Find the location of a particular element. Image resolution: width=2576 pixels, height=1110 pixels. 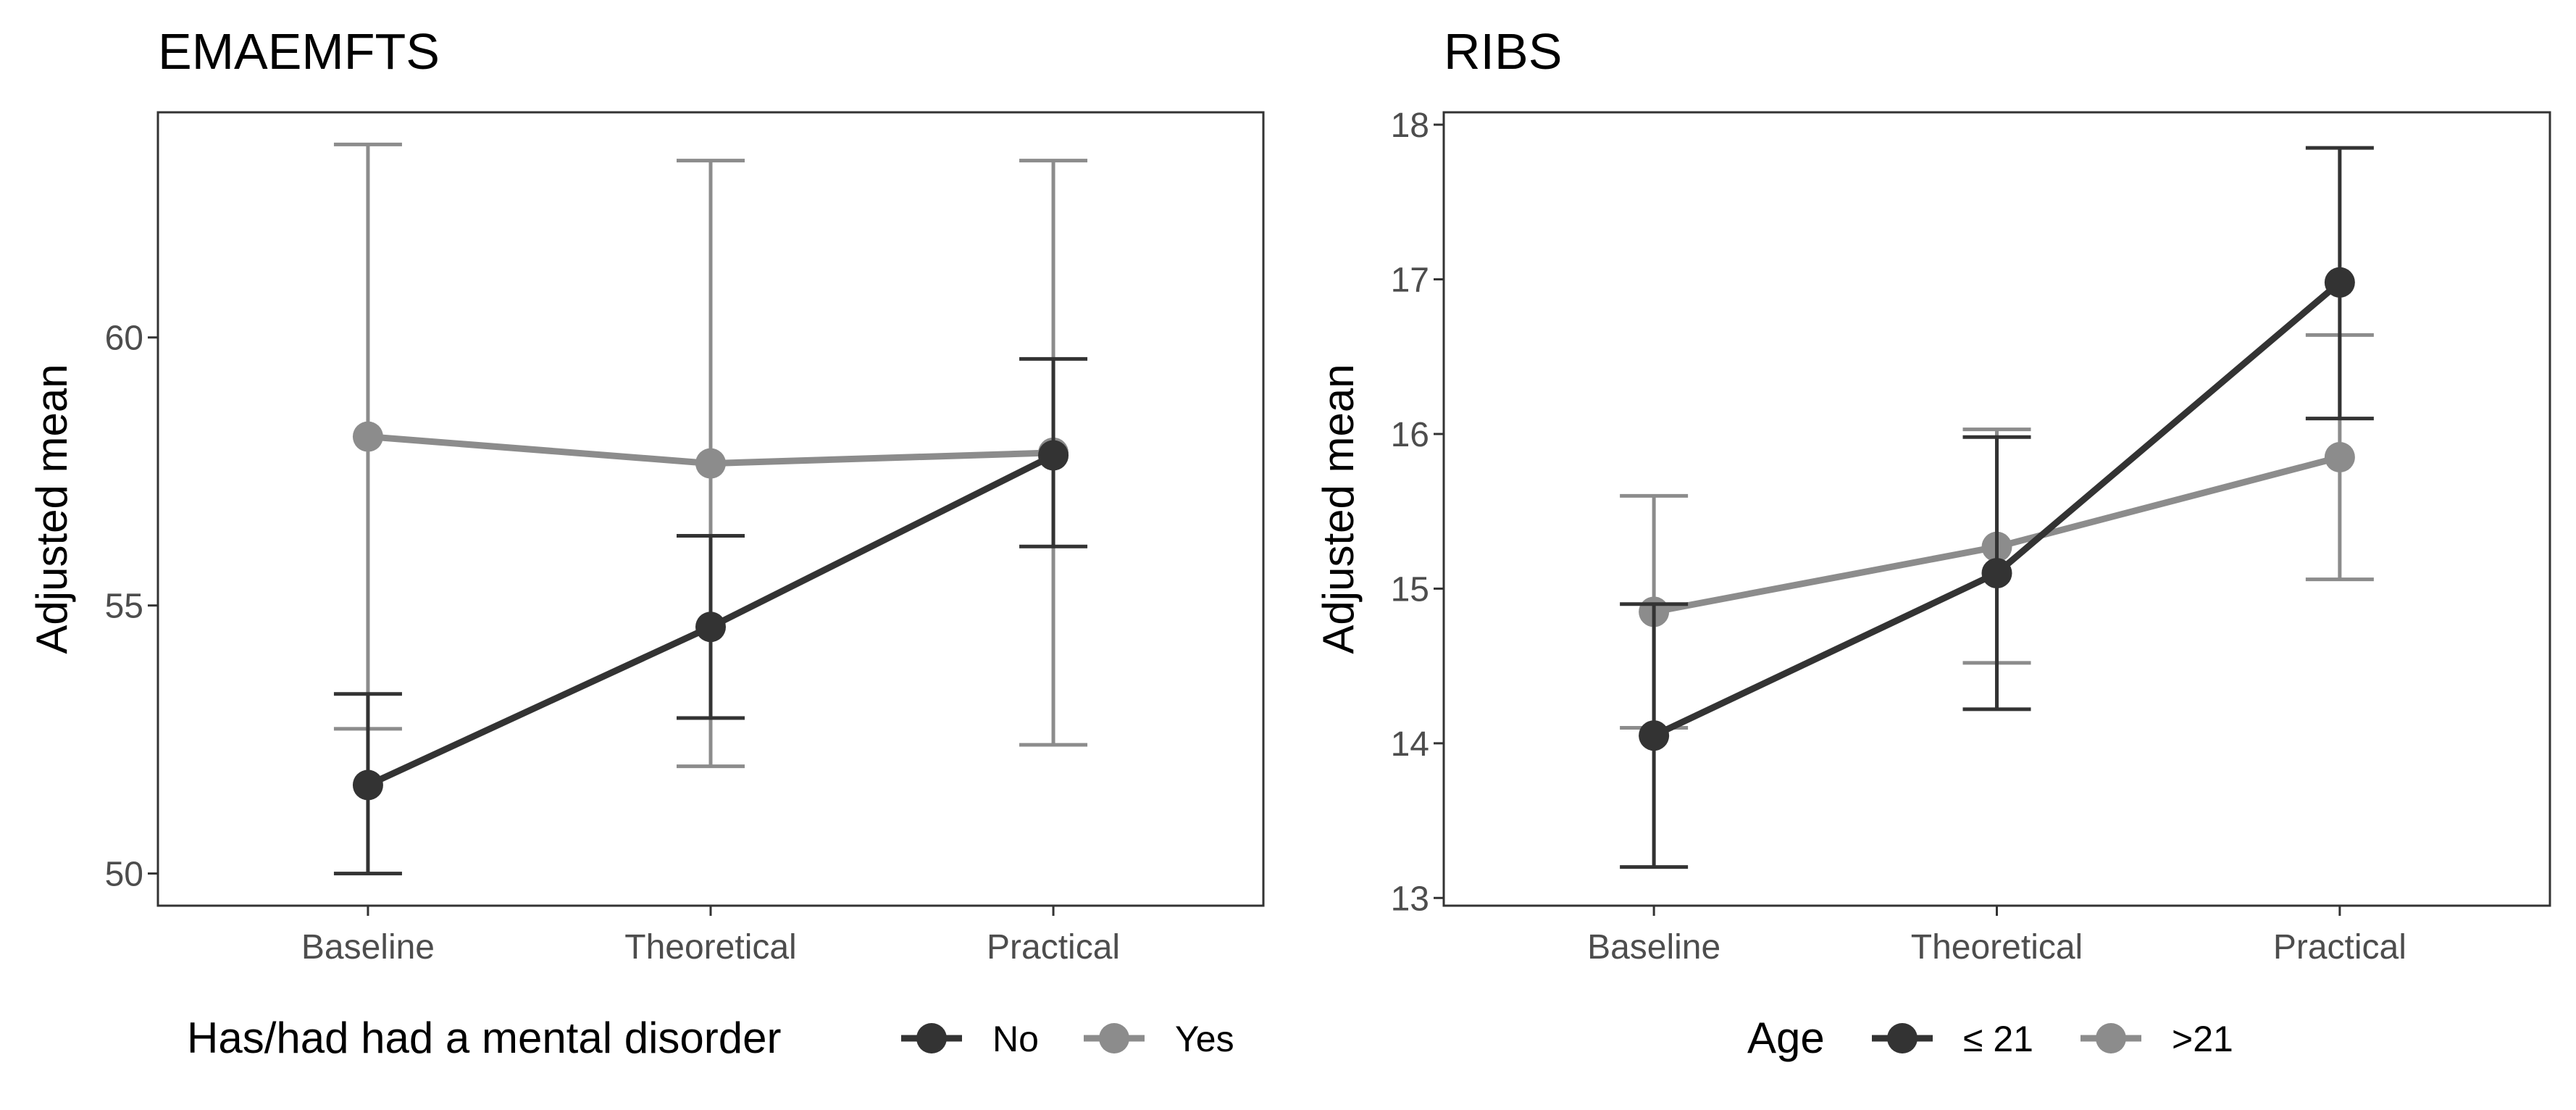

legend-label: >21 is located at coordinates (2202, 1039).